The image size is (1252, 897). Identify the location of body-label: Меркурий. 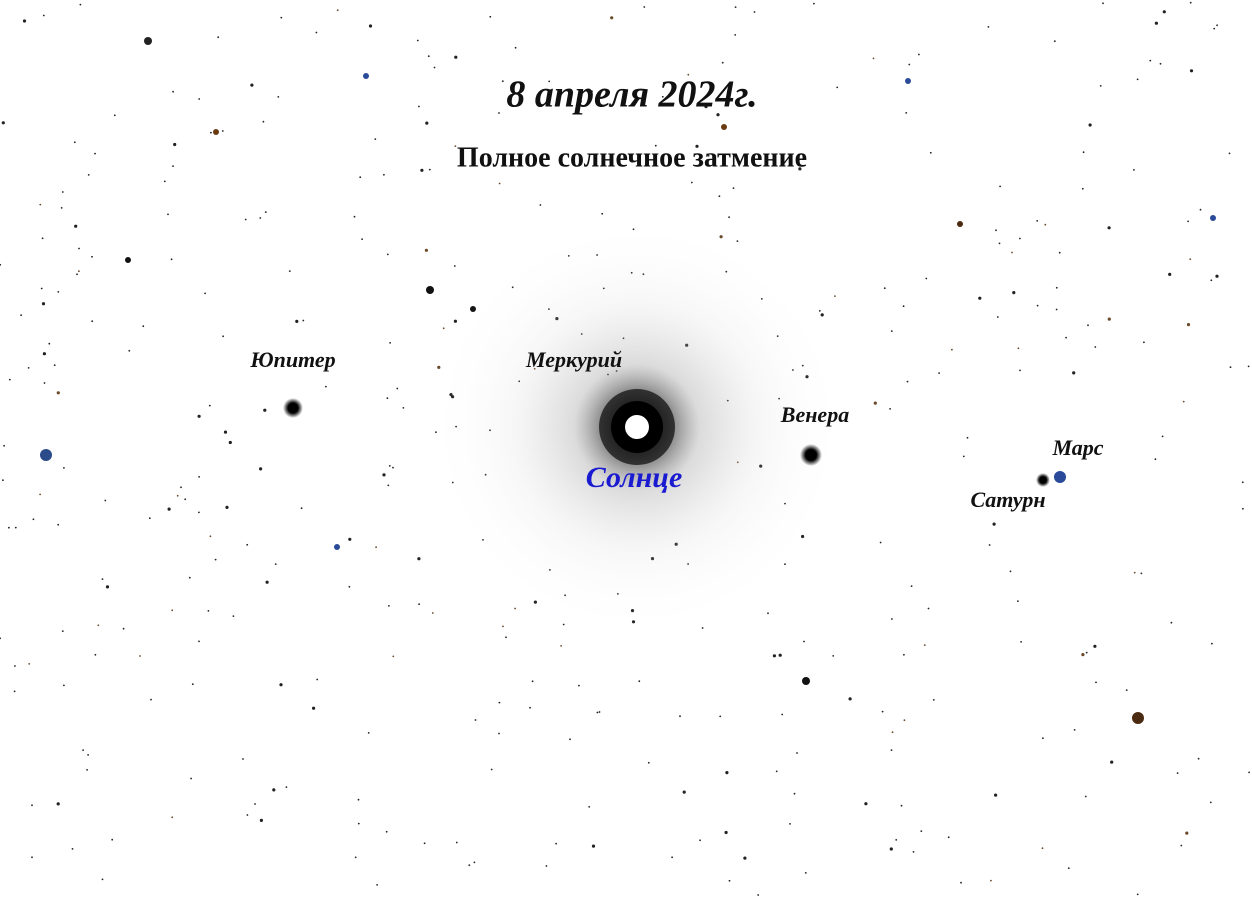
(573, 359).